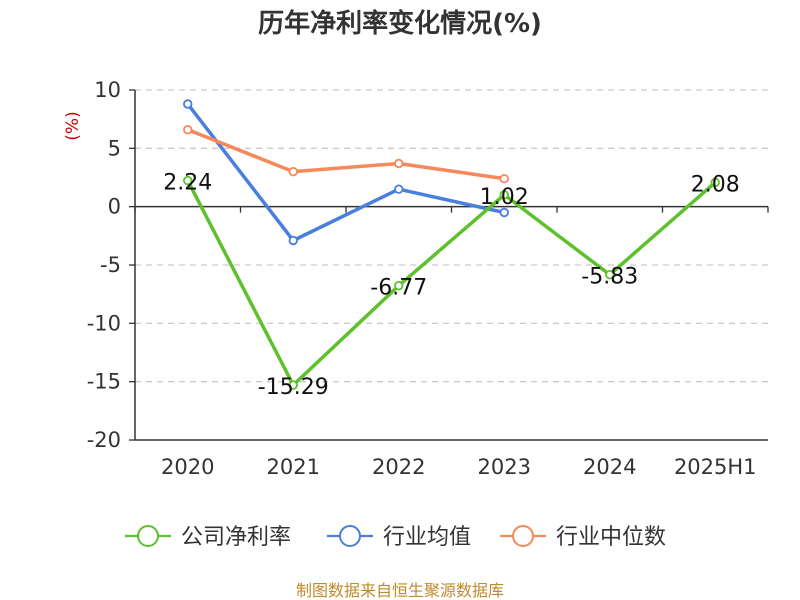 The height and width of the screenshot is (600, 800). I want to click on legend: 公司净利率 行业均值 行业中位数, so click(395, 537).